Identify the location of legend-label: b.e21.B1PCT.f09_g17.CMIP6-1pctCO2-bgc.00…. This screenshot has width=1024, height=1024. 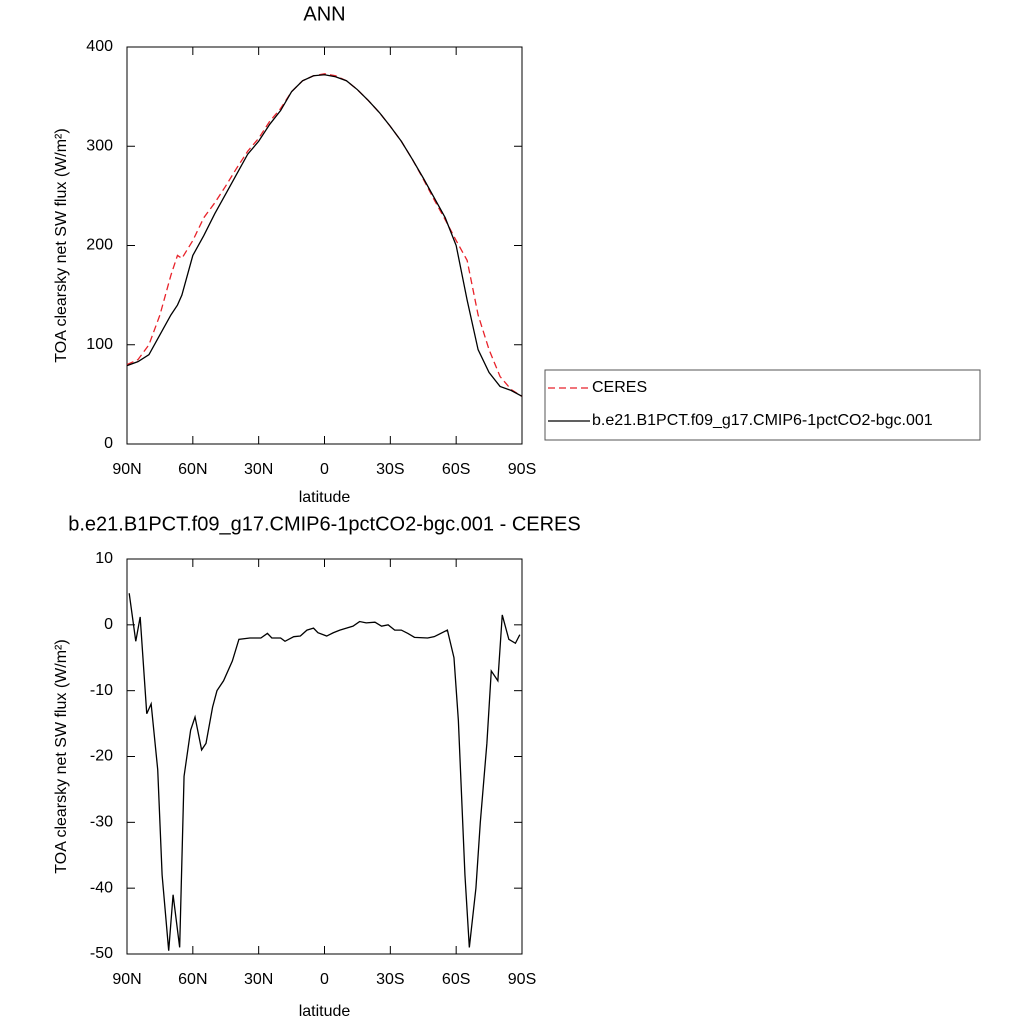
(762, 420).